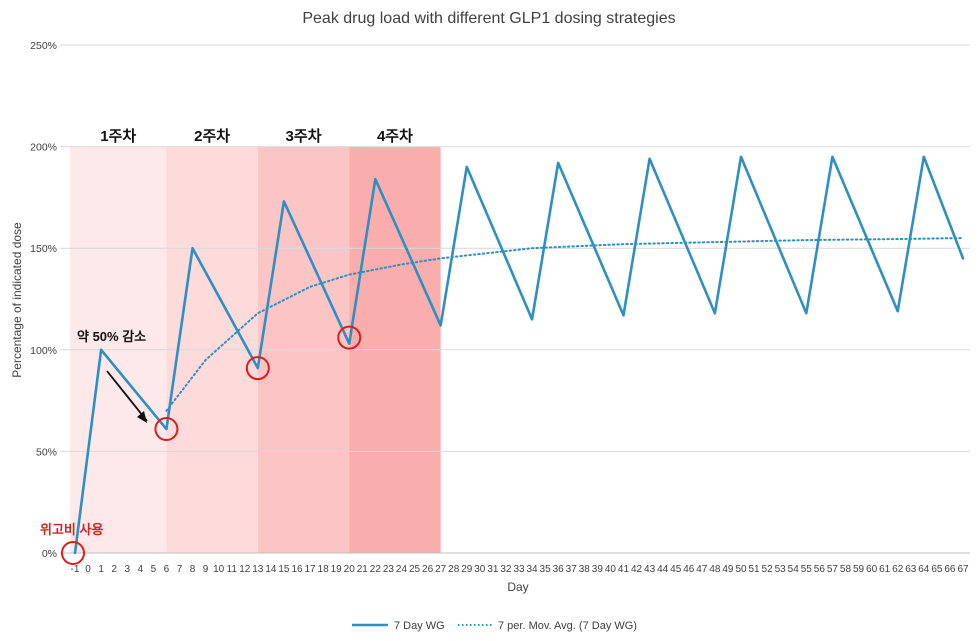 Image resolution: width=980 pixels, height=641 pixels. What do you see at coordinates (506, 569) in the screenshot?
I see `x-tick-label: 32` at bounding box center [506, 569].